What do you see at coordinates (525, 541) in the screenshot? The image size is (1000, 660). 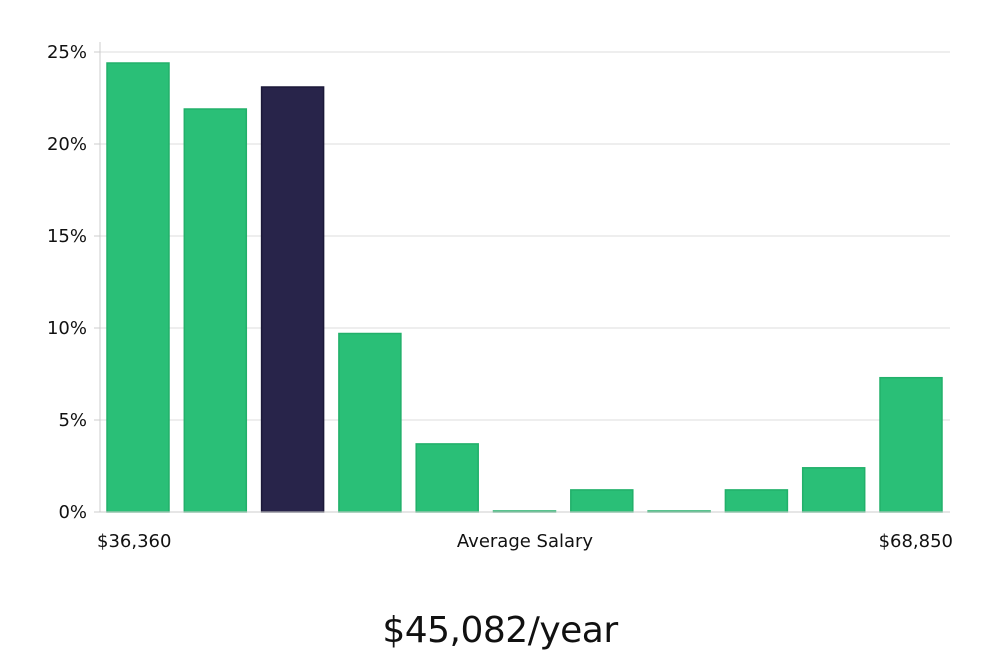 I see `x-axis-title: Average Salary` at bounding box center [525, 541].